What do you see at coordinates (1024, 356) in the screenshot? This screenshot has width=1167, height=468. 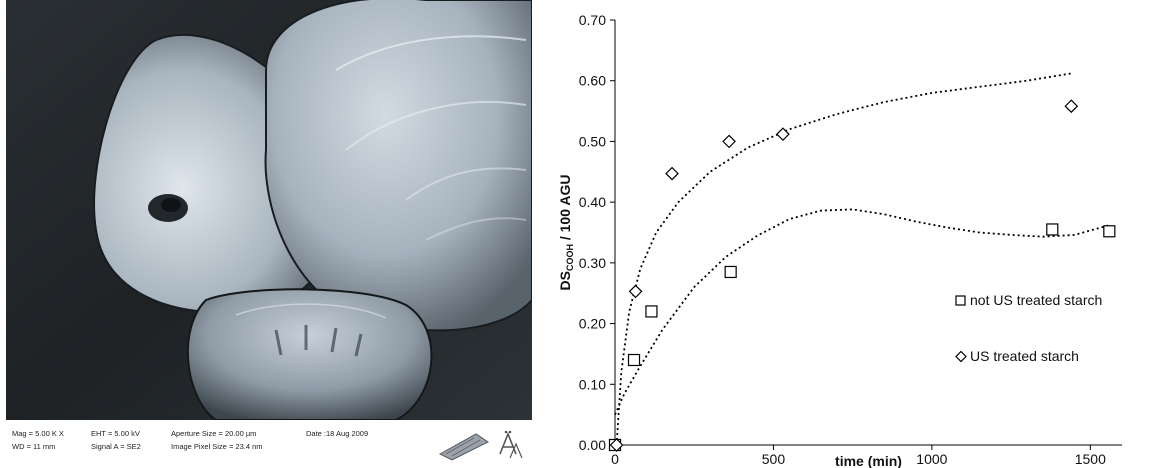 I see `legend-label-us-treated: US treated starch` at bounding box center [1024, 356].